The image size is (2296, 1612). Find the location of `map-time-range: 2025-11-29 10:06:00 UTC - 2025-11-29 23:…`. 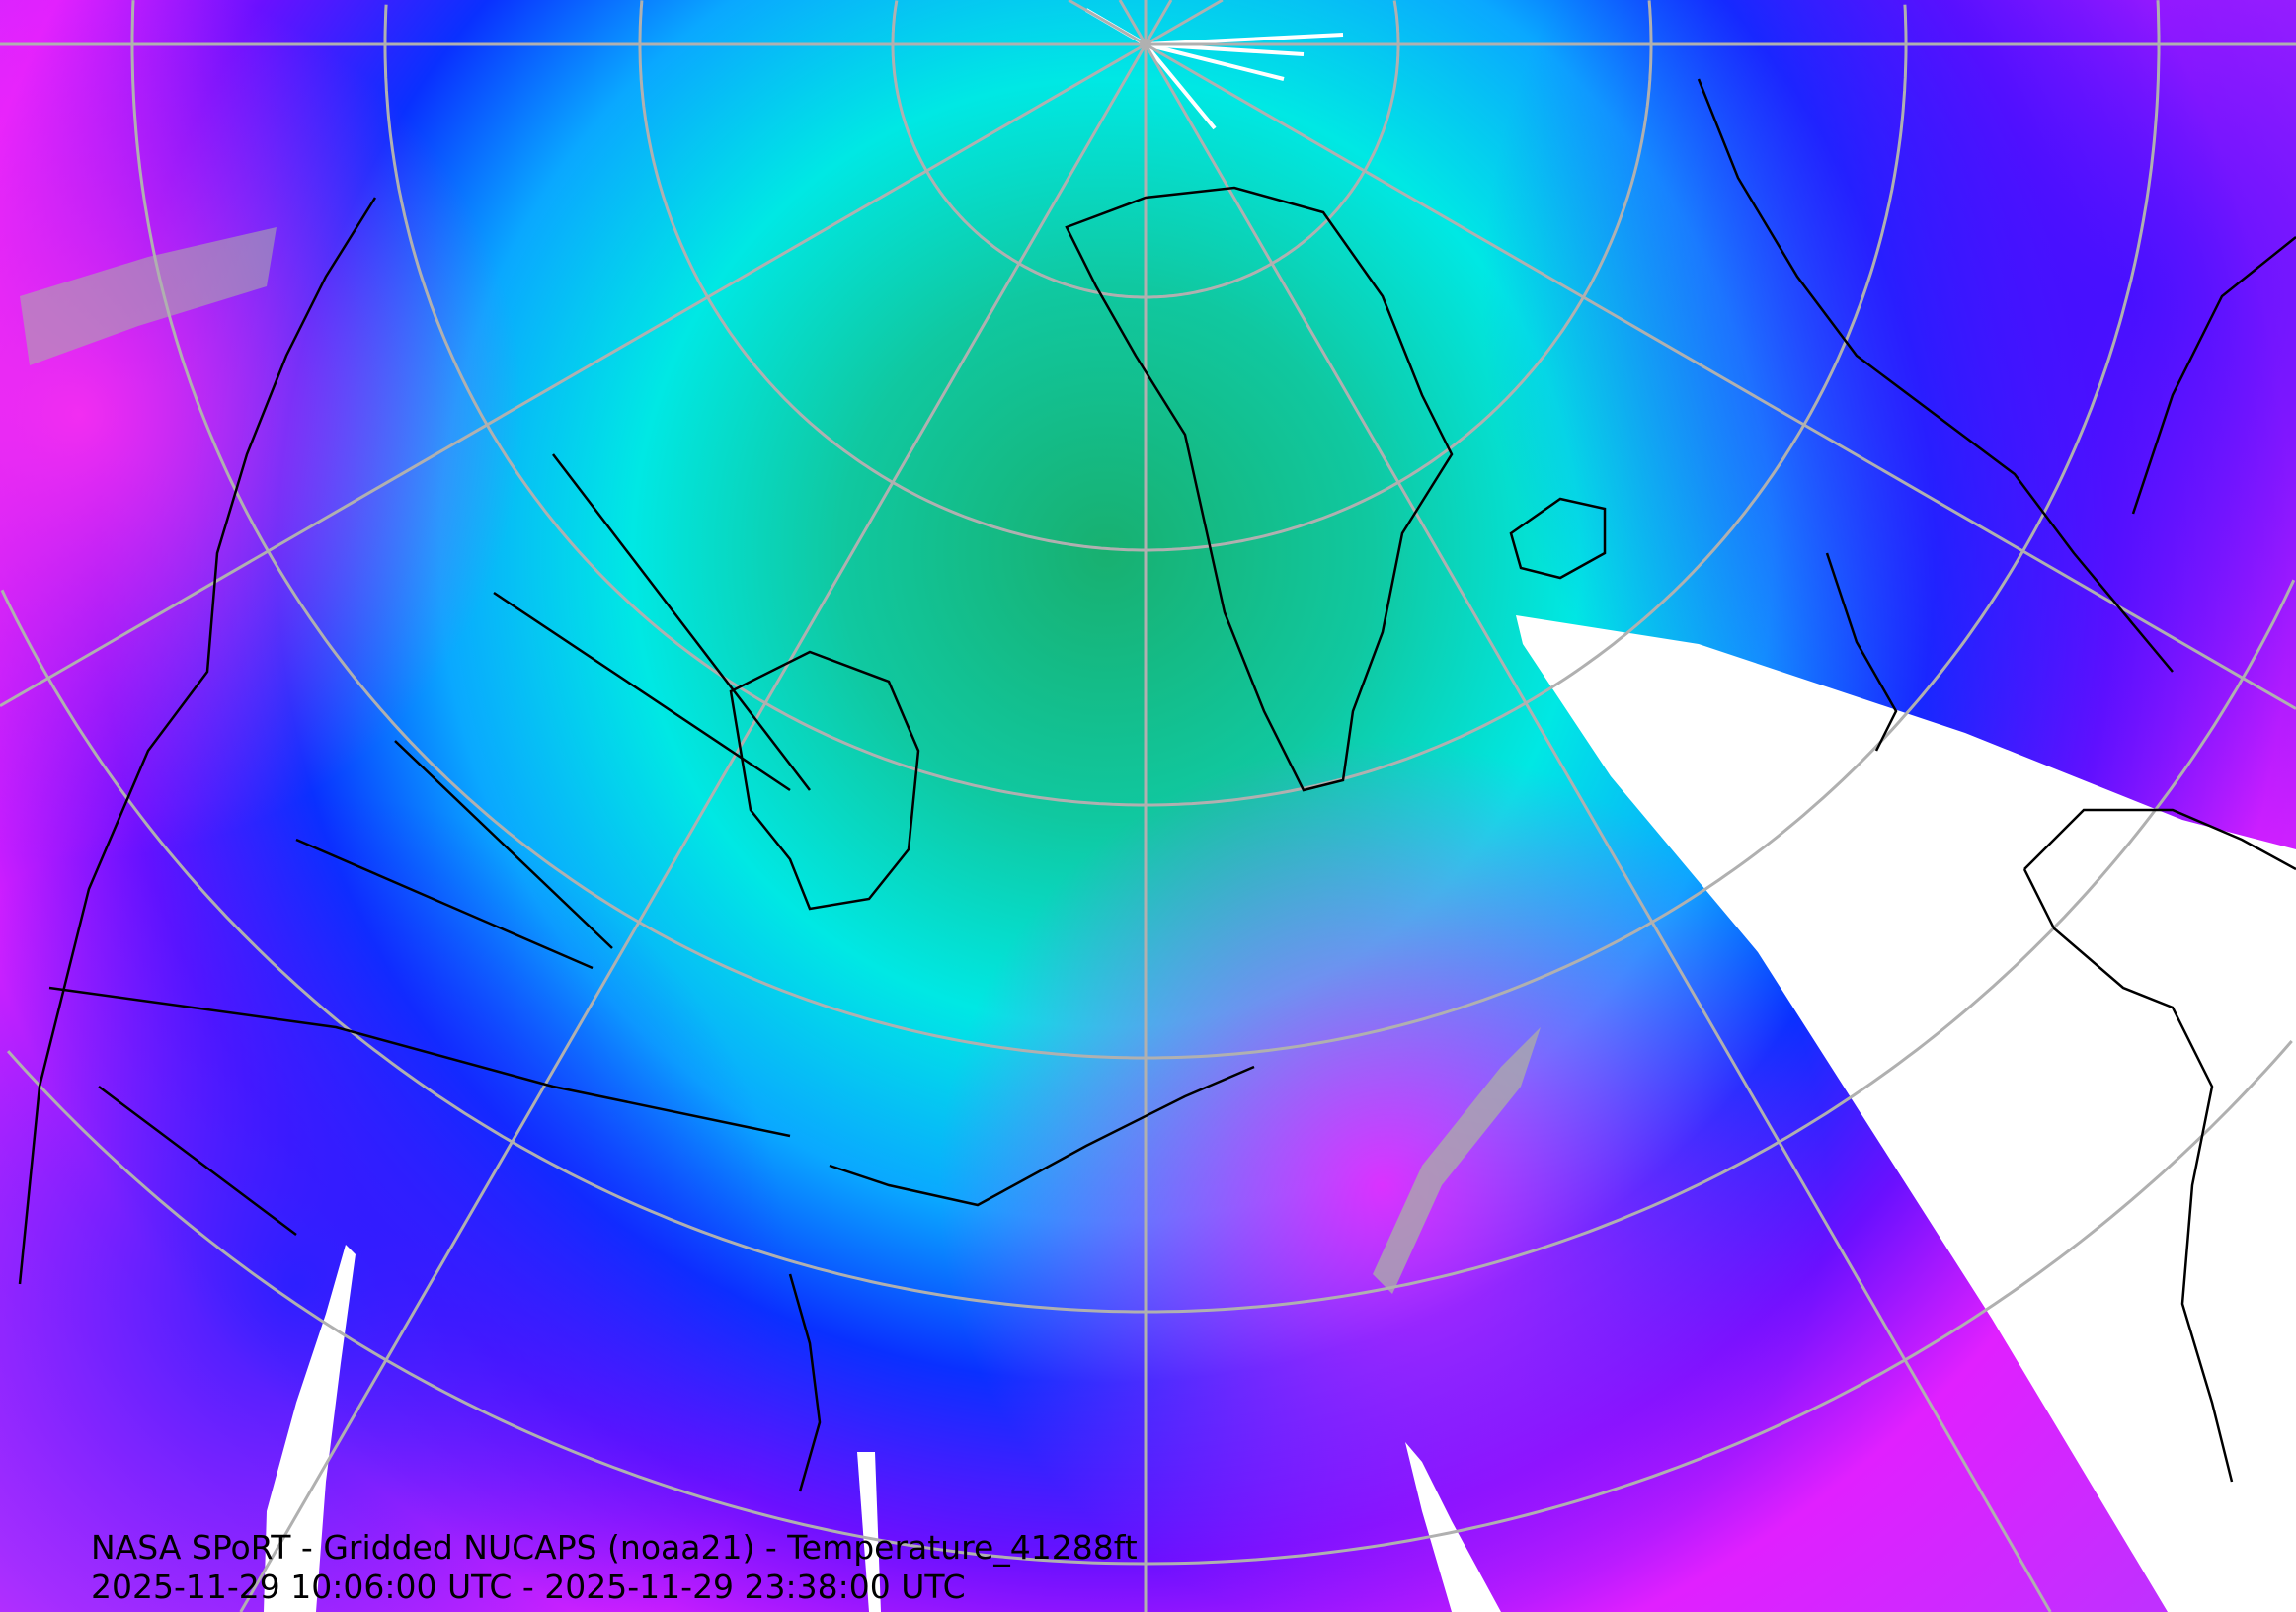

map-time-range: 2025-11-29 10:06:00 UTC - 2025-11-29 23:… is located at coordinates (528, 1587).